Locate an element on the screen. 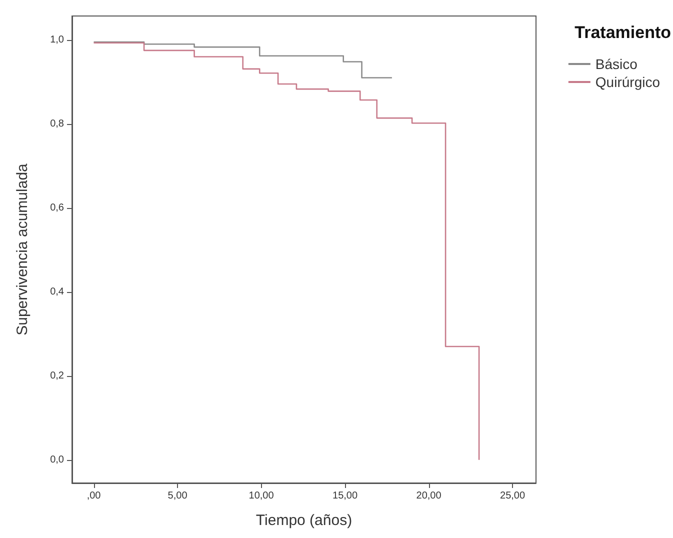  y-tick-label: 0,8 is located at coordinates (57, 124).